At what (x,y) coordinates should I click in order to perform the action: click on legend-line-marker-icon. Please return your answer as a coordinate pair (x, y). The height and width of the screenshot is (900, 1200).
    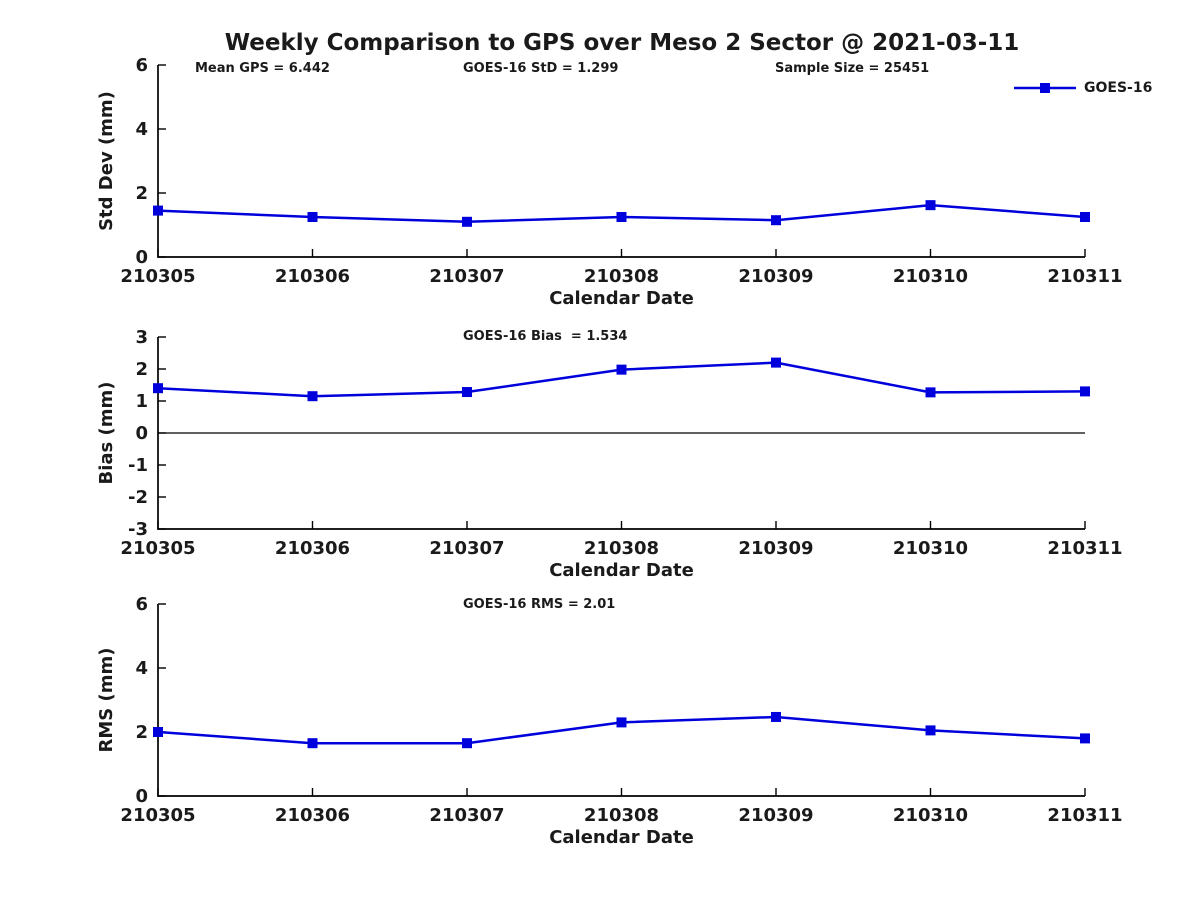
    Looking at the image, I should click on (1045, 88).